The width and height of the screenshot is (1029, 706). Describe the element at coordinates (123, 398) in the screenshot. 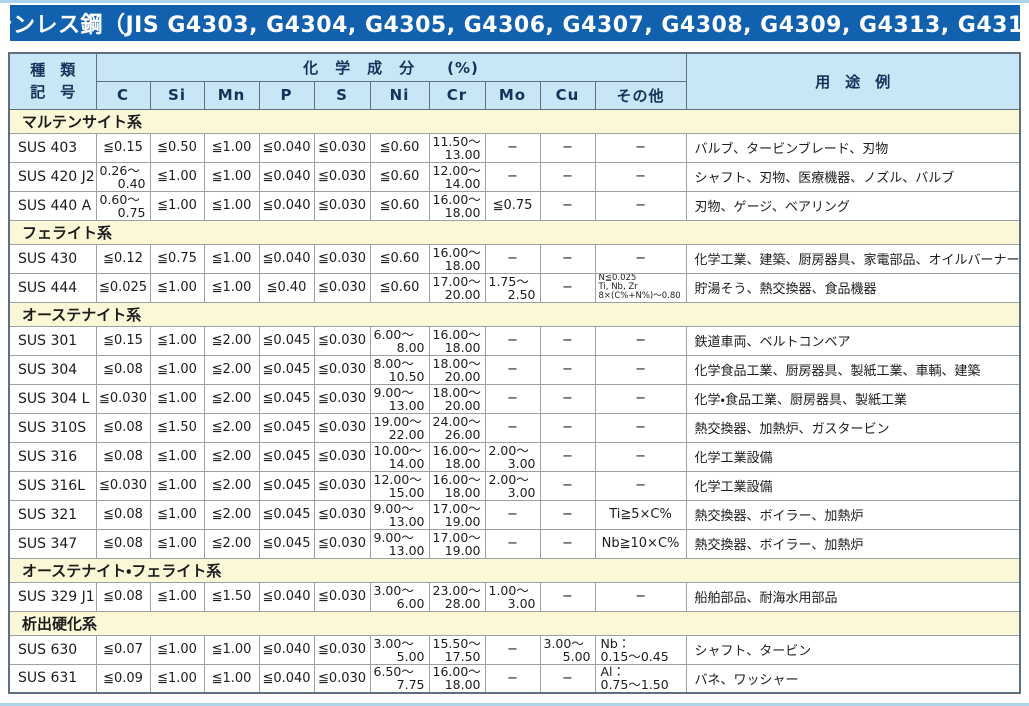

I see `cell-c: ≦0.030` at that location.